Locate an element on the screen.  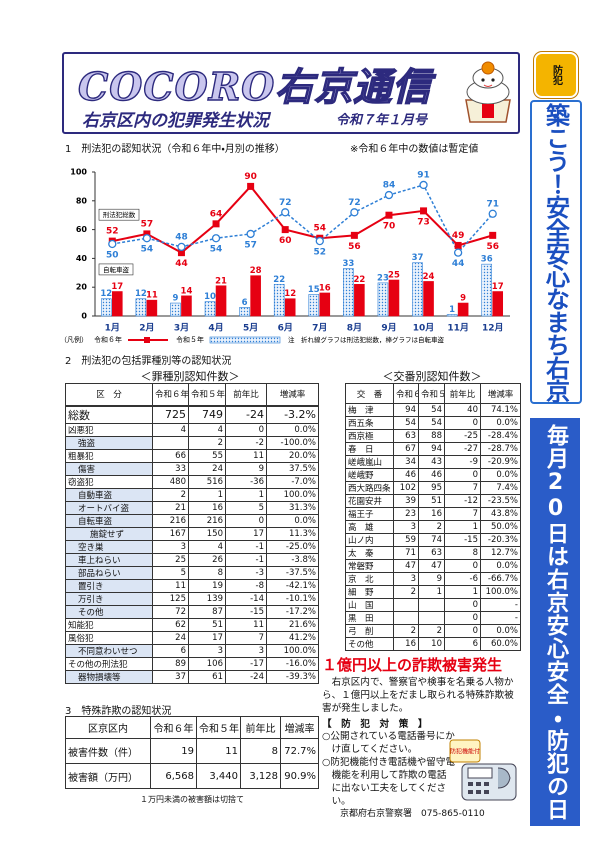
cell: 725 is located at coordinates (170, 414).